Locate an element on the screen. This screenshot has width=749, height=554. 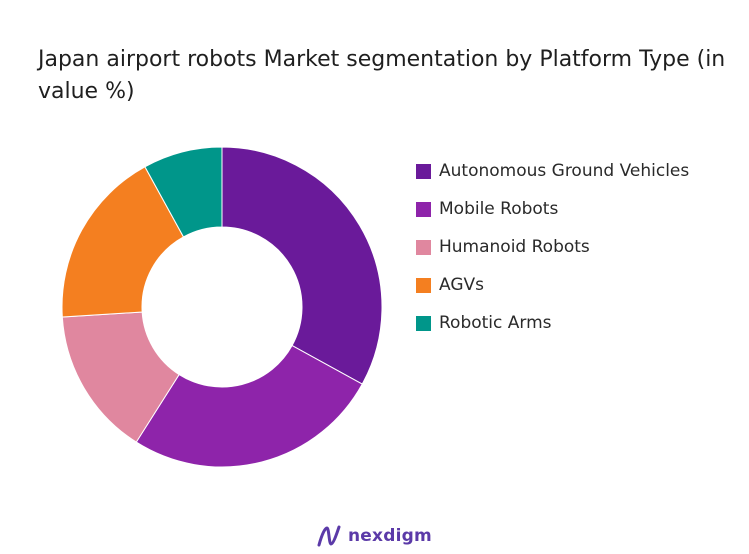
legend-item: Autonomous Ground Vehicles is located at coordinates (552, 171).